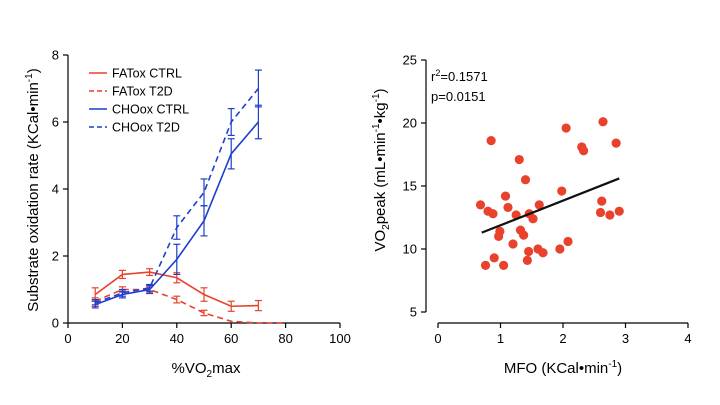 The width and height of the screenshot is (720, 405). Describe the element at coordinates (340, 338) in the screenshot. I see `x-tick-label: 100` at that location.